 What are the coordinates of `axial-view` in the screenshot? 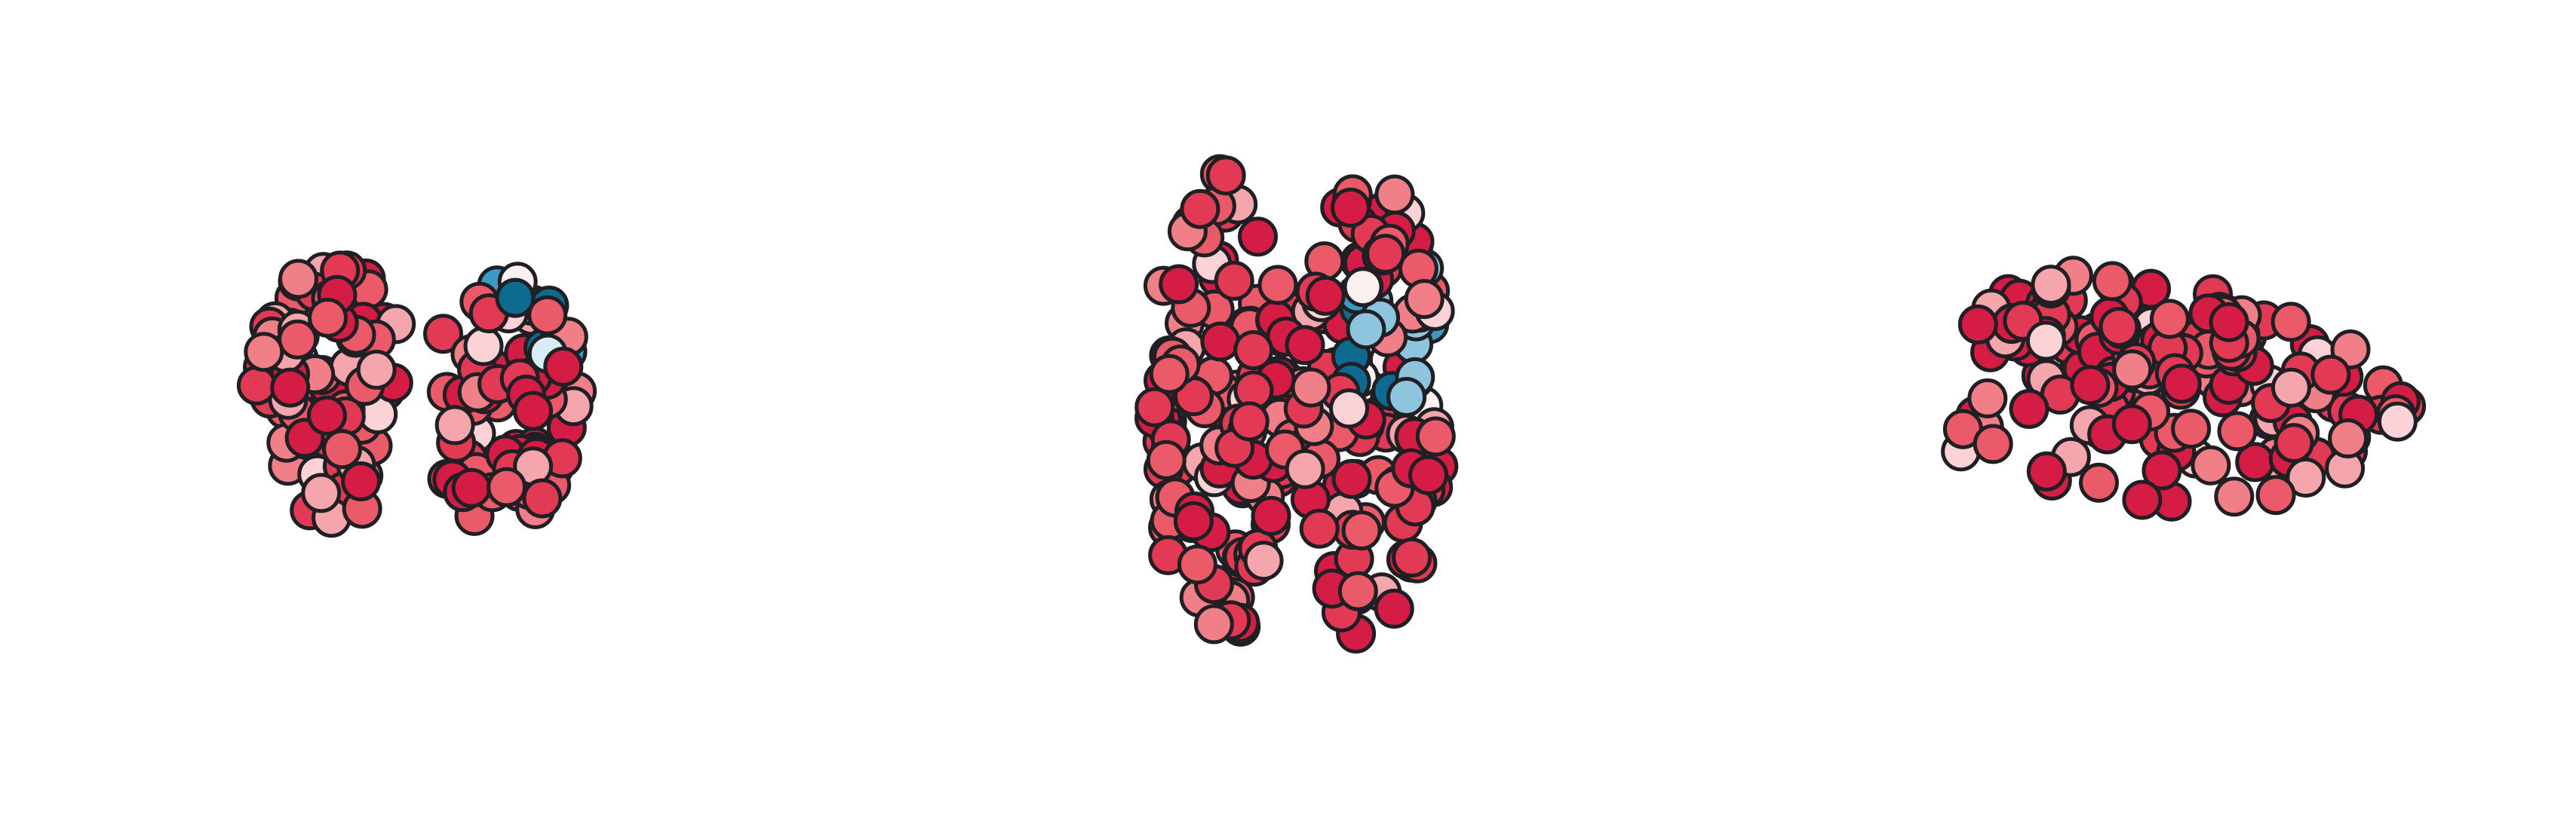 It's located at (1296, 404).